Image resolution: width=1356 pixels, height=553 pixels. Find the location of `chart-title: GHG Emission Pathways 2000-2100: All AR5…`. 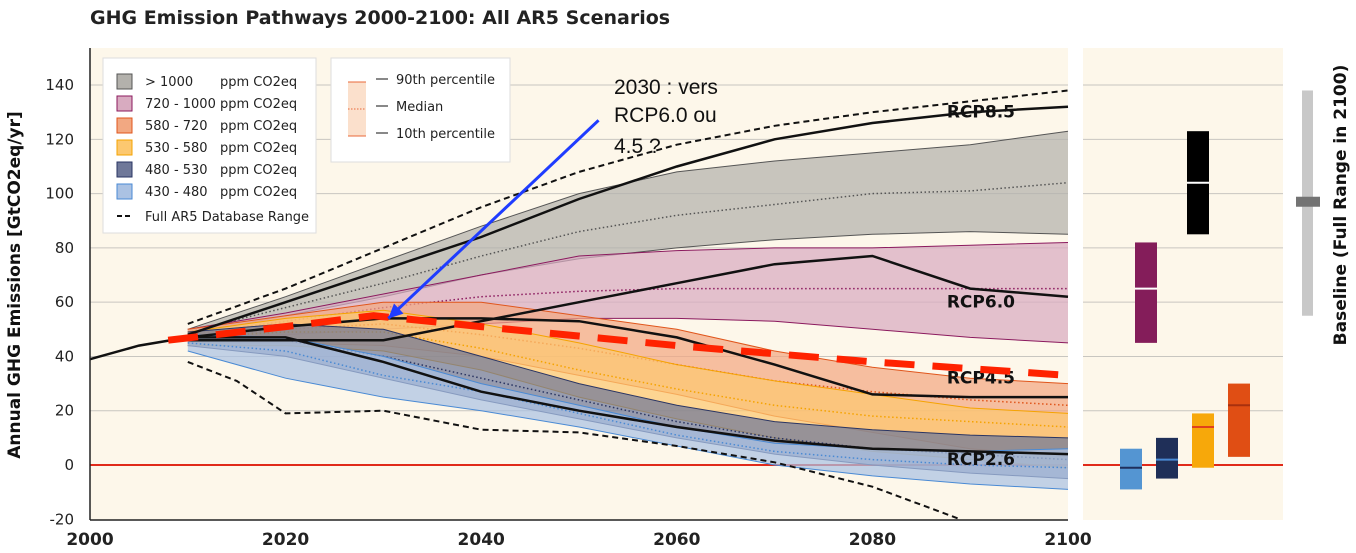

chart-title: GHG Emission Pathways 2000-2100: All AR5… is located at coordinates (380, 18).